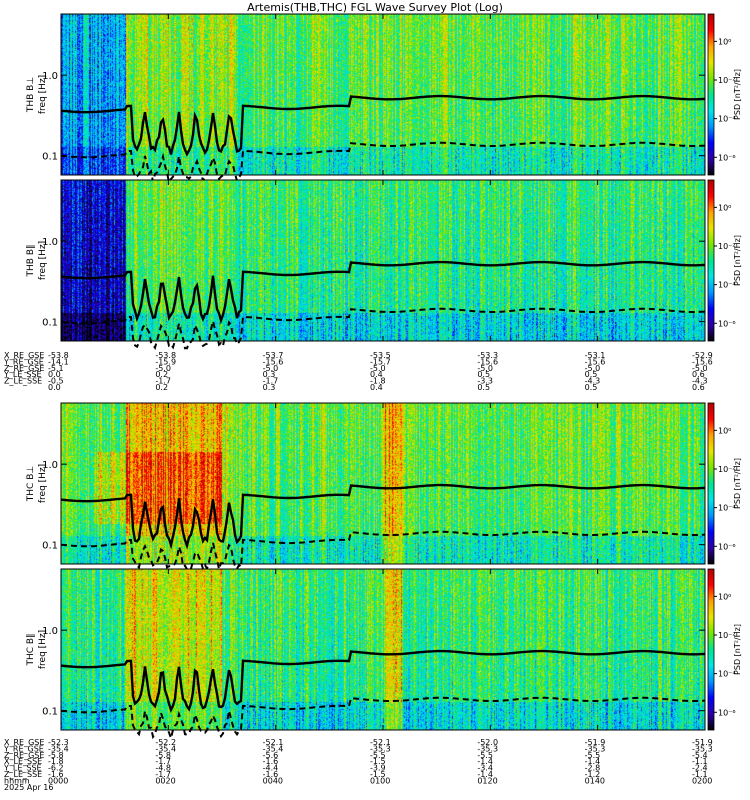 The height and width of the screenshot is (800, 750). Describe the element at coordinates (31, 484) in the screenshot. I see `panel-label: THC B⊥` at that location.